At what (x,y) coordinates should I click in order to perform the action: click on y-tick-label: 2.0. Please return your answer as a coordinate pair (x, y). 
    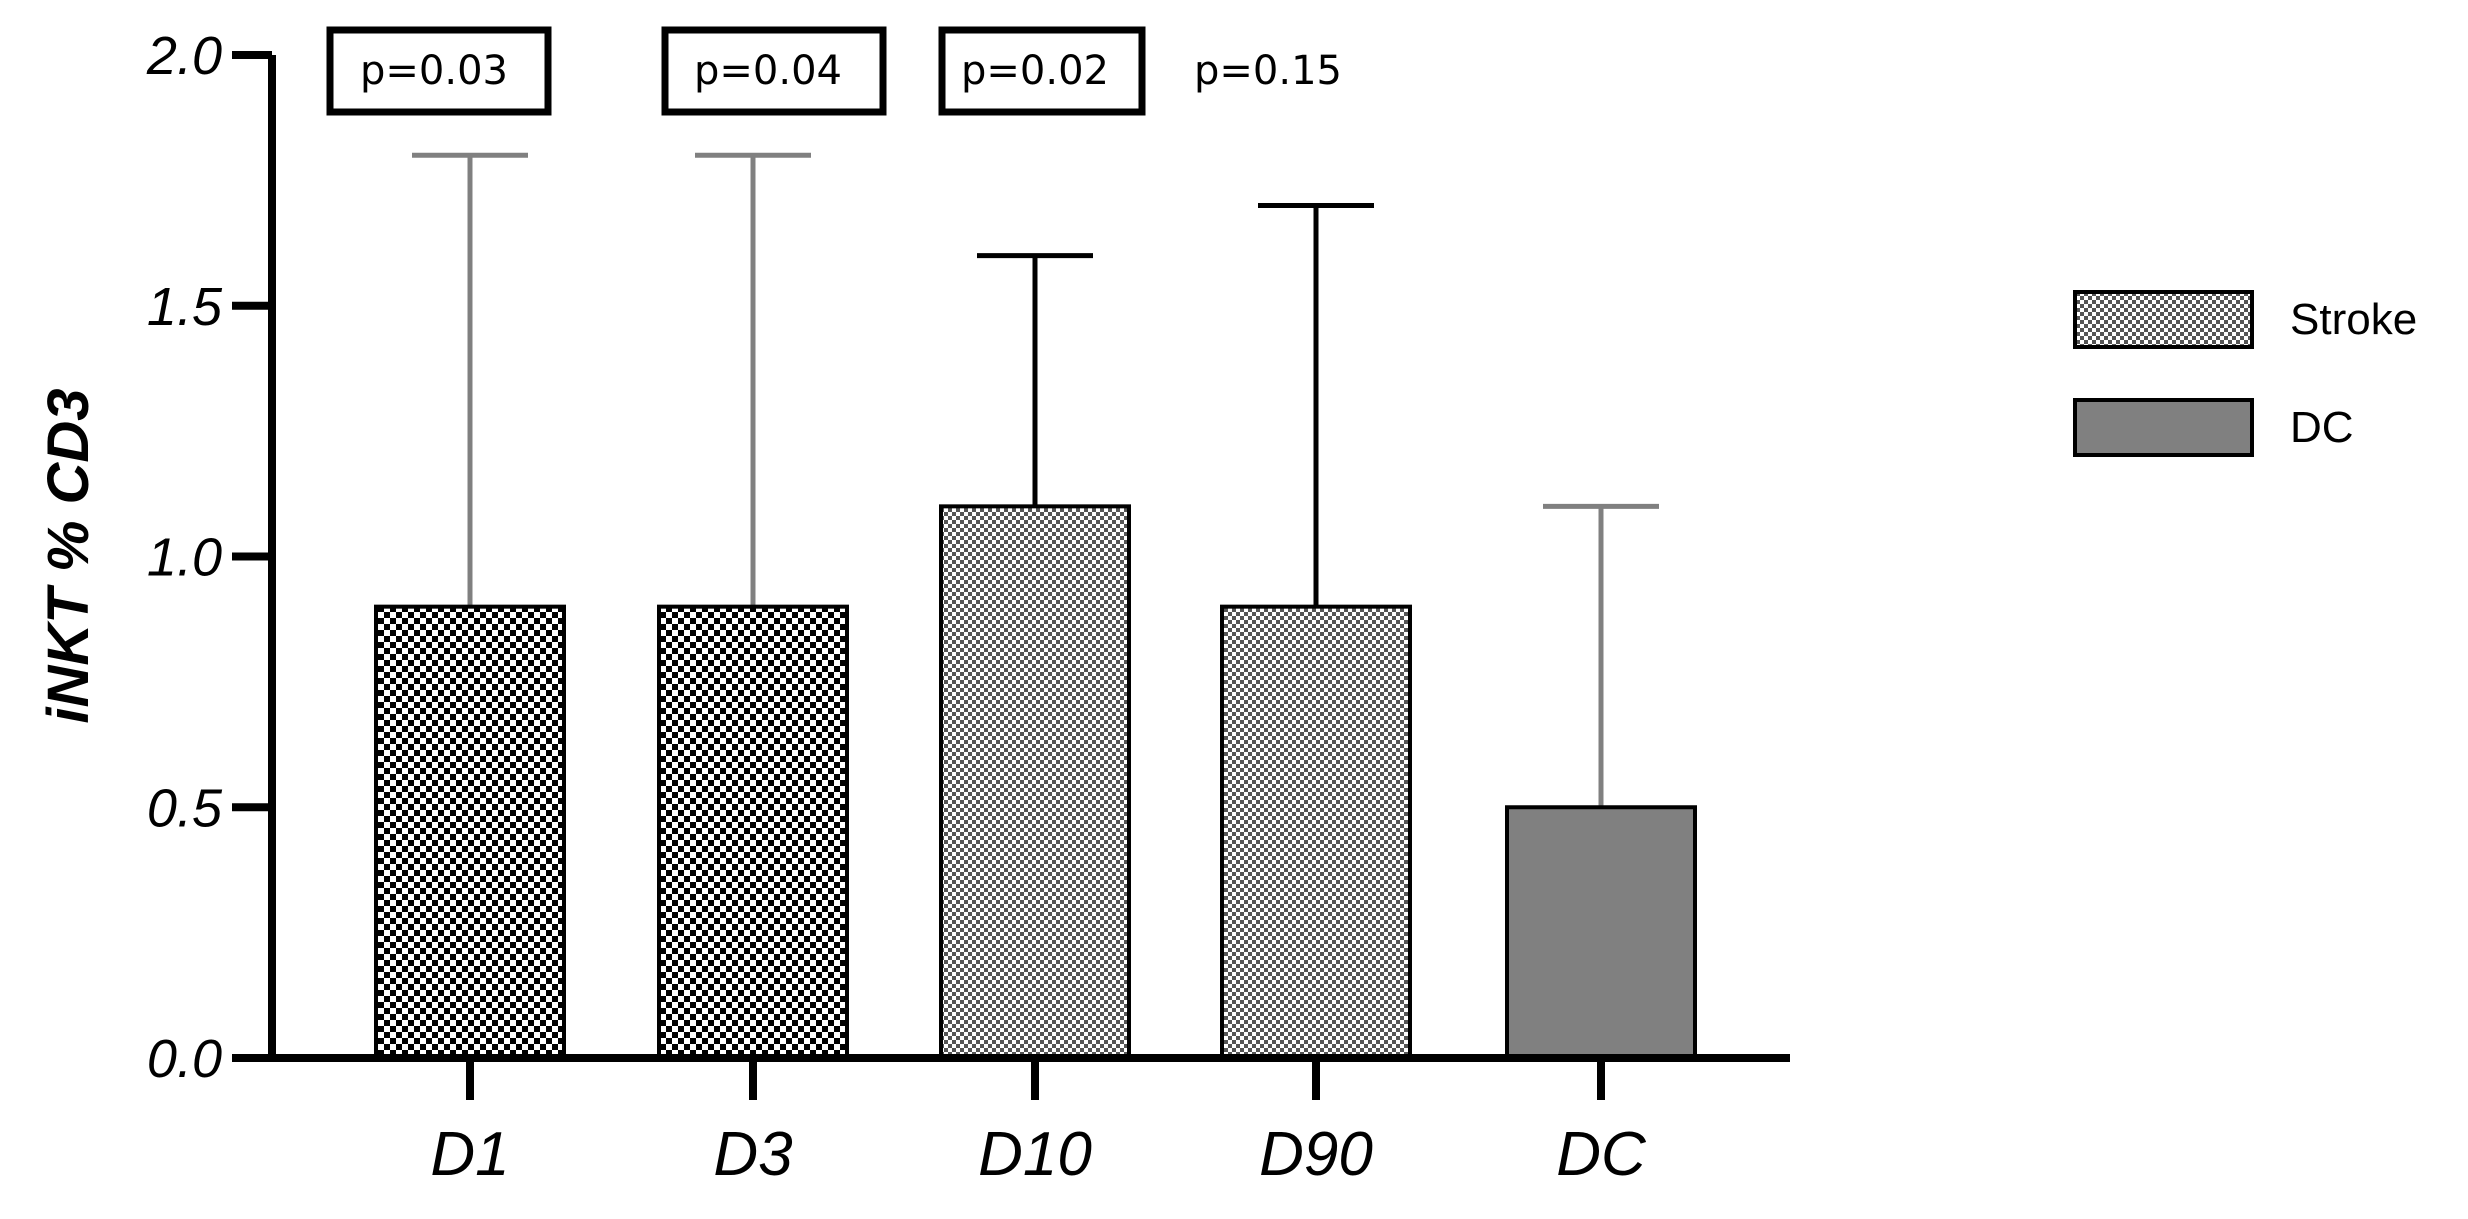
    Looking at the image, I should click on (184, 56).